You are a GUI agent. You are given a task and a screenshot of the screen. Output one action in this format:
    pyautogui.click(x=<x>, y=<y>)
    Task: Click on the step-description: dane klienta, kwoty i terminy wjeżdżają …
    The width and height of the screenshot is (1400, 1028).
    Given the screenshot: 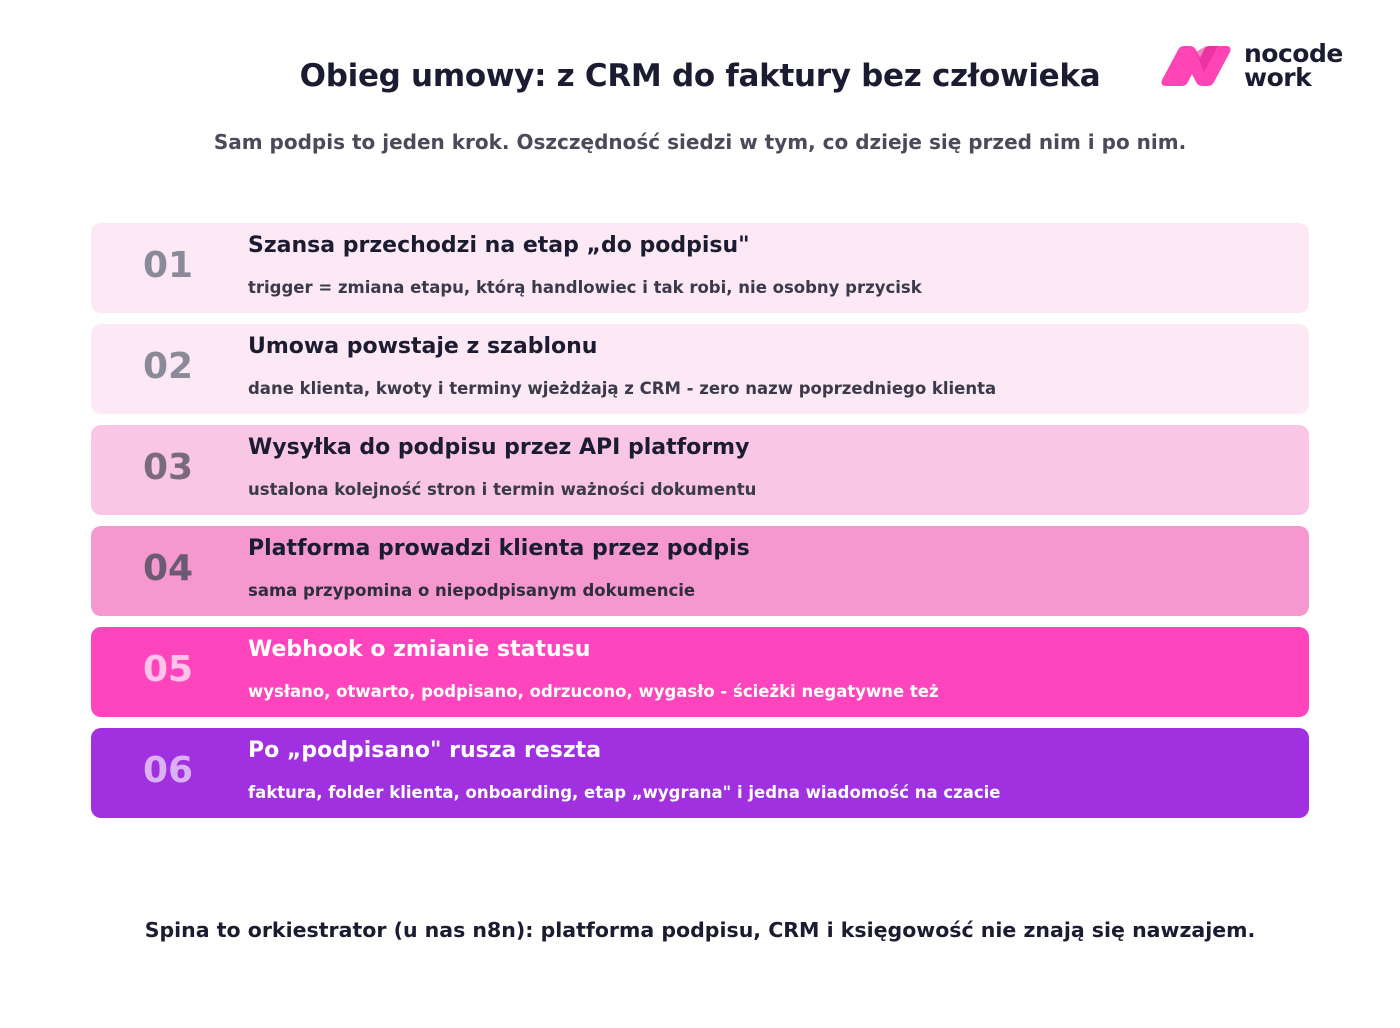 What is the action you would take?
    pyautogui.click(x=622, y=388)
    